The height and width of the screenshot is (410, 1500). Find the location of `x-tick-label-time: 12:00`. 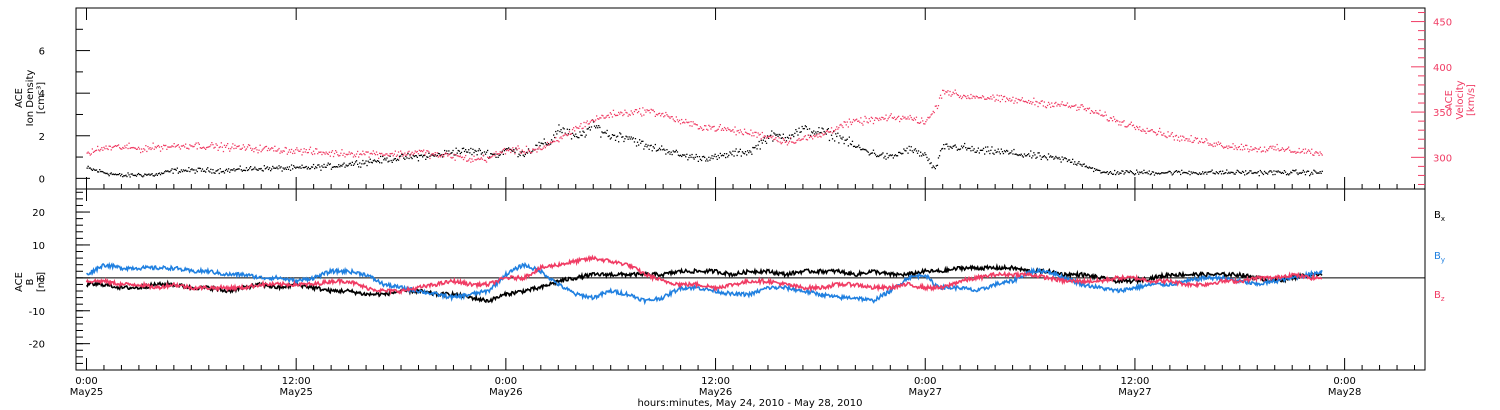

x-tick-label-time: 12:00 is located at coordinates (715, 381).